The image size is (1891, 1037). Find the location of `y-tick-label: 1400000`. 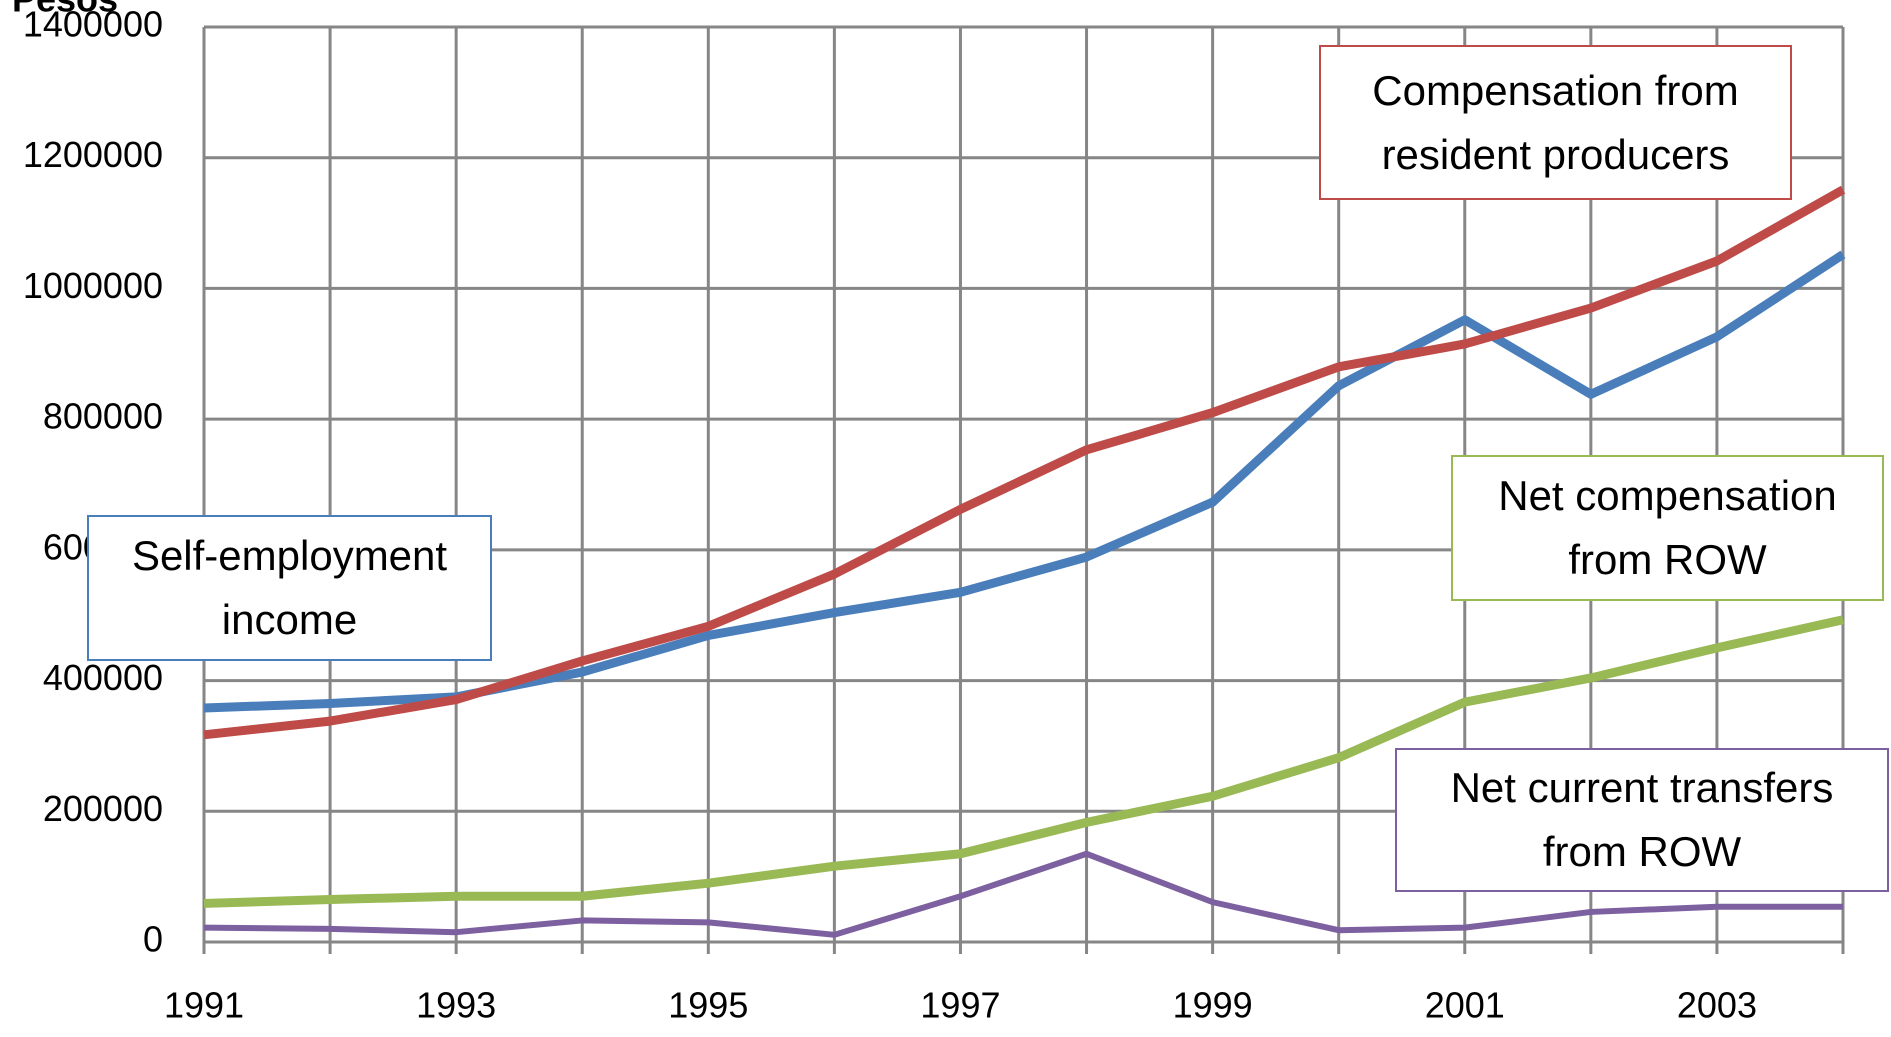

y-tick-label: 1400000 is located at coordinates (93, 24).